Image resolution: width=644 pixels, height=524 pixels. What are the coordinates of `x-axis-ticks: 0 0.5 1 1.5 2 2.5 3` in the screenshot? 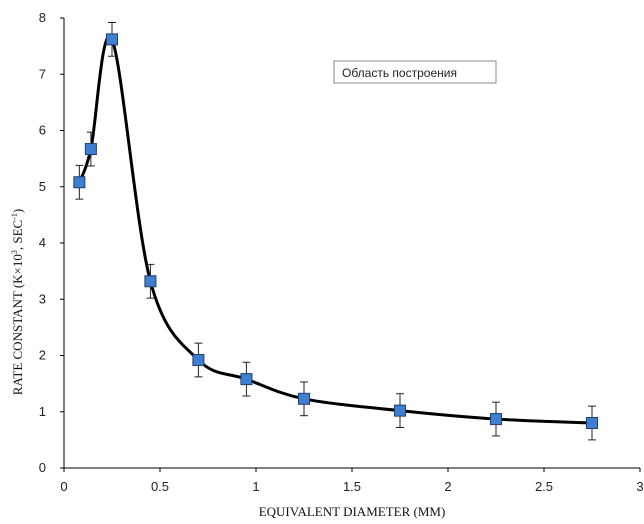 It's located at (352, 481).